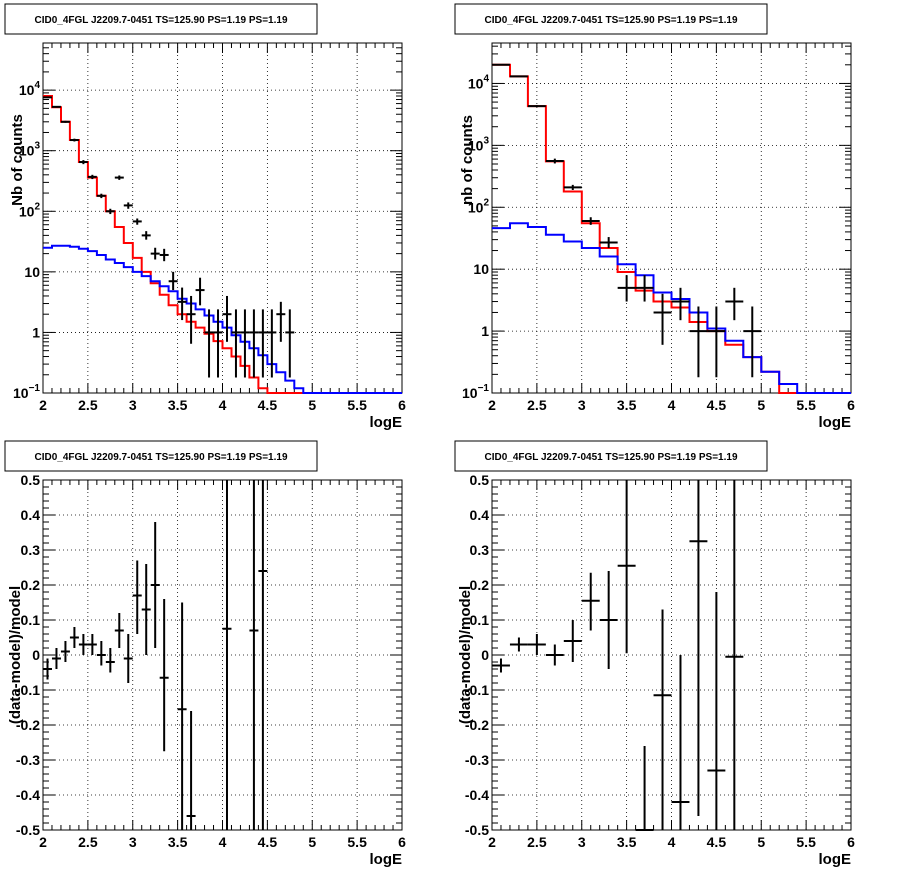  What do you see at coordinates (582, 405) in the screenshot?
I see `x-tick-label: 3` at bounding box center [582, 405].